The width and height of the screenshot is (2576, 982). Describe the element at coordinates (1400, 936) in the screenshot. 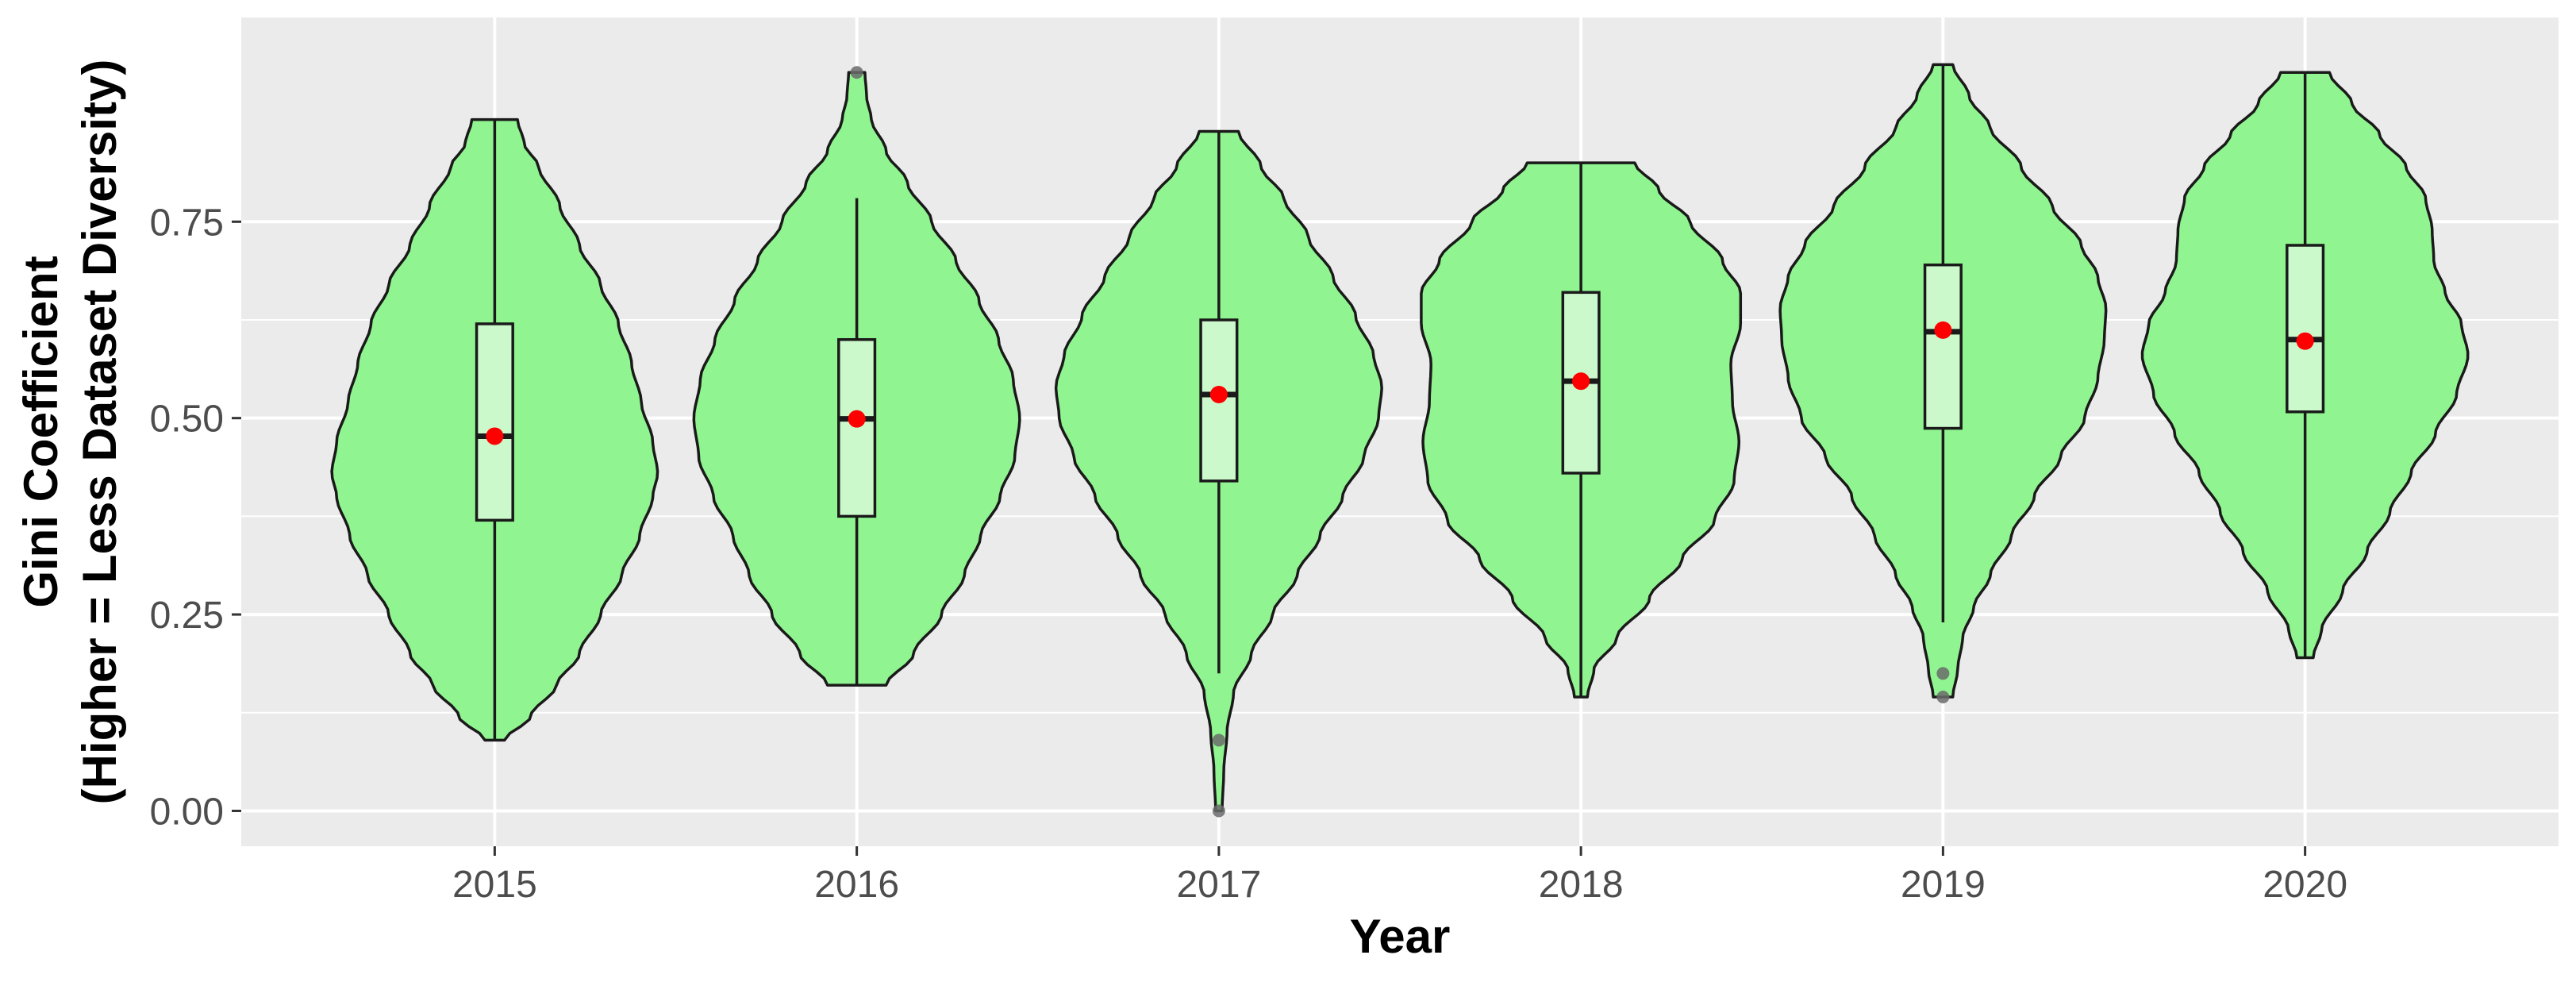

I see `x-axis-title: Year` at that location.